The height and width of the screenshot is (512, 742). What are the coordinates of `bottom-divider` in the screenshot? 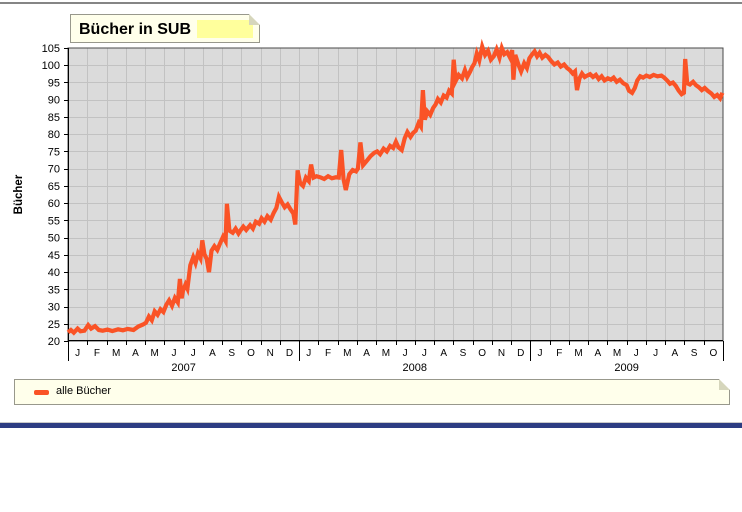 It's located at (371, 425).